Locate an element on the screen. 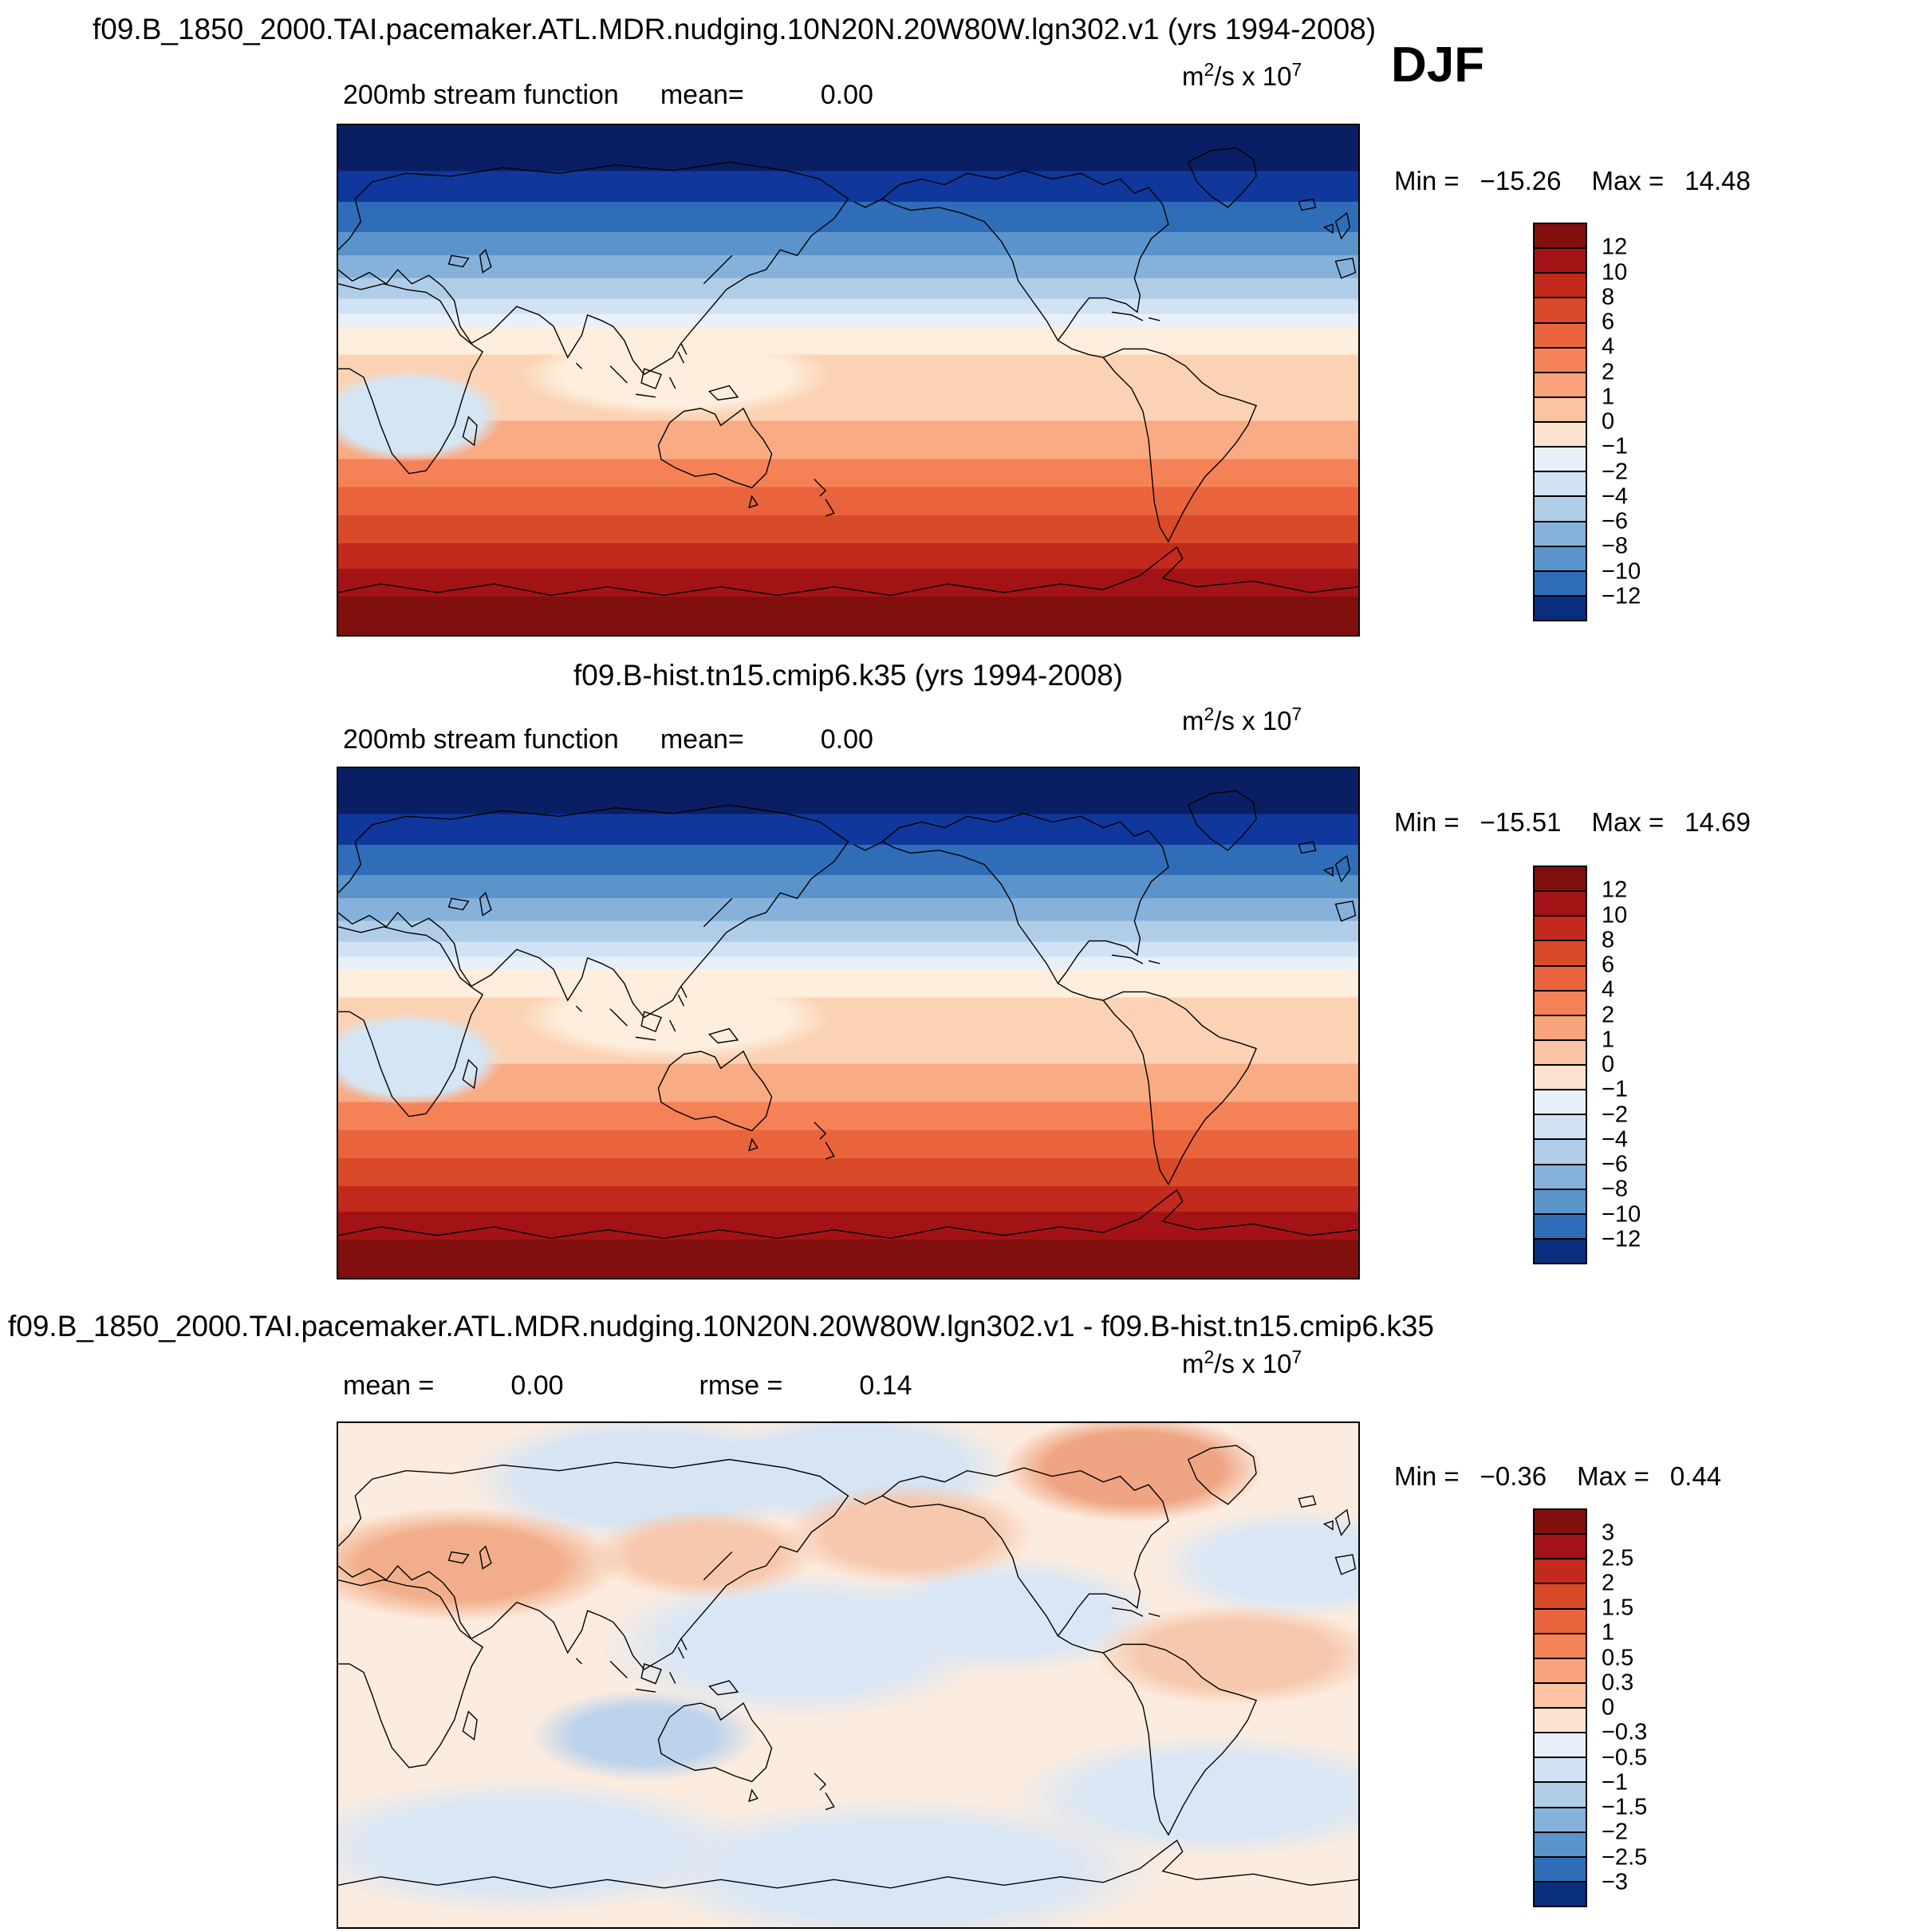  panel2-mean-label: mean= is located at coordinates (702, 740).